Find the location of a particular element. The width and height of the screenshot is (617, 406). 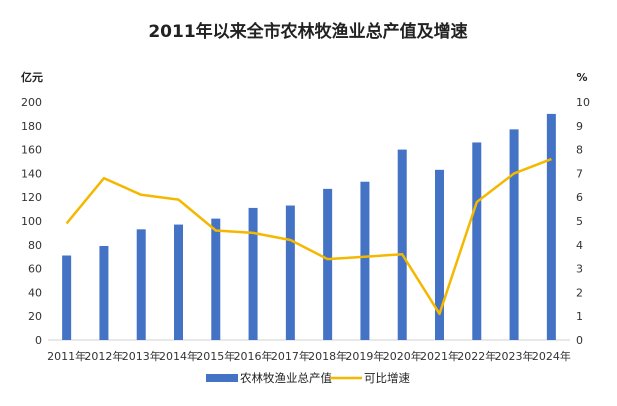

y-right-tick-label: 7 is located at coordinates (579, 173).